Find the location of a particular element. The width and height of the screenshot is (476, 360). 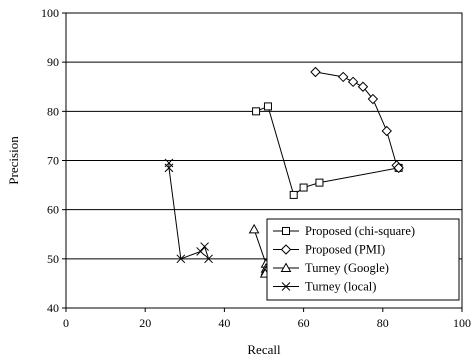

y-tick-label: 70 is located at coordinates (53, 161).